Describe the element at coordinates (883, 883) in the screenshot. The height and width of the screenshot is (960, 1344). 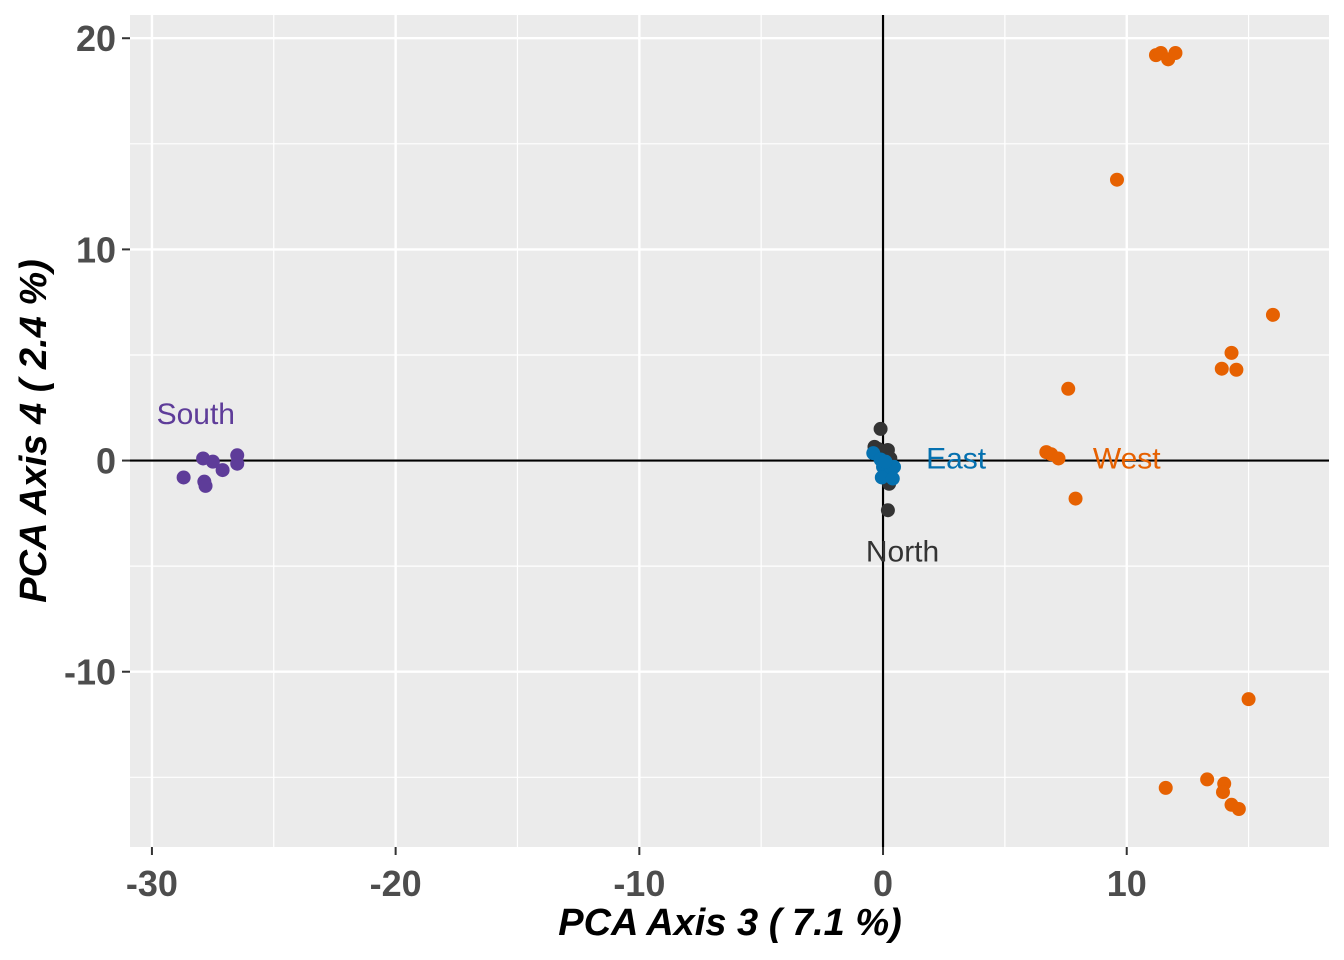
I see `x-tick-label: 0` at that location.